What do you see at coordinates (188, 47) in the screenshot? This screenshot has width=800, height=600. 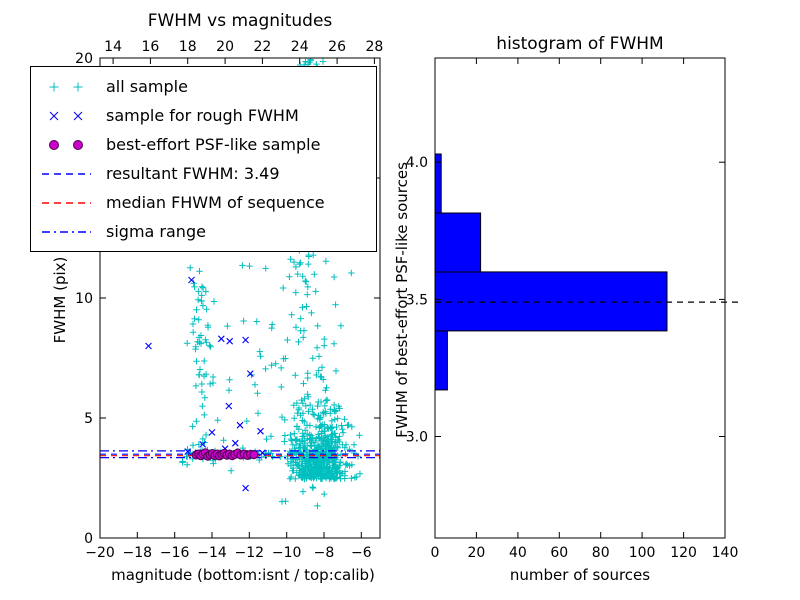 I see `tick-label: 18` at bounding box center [188, 47].